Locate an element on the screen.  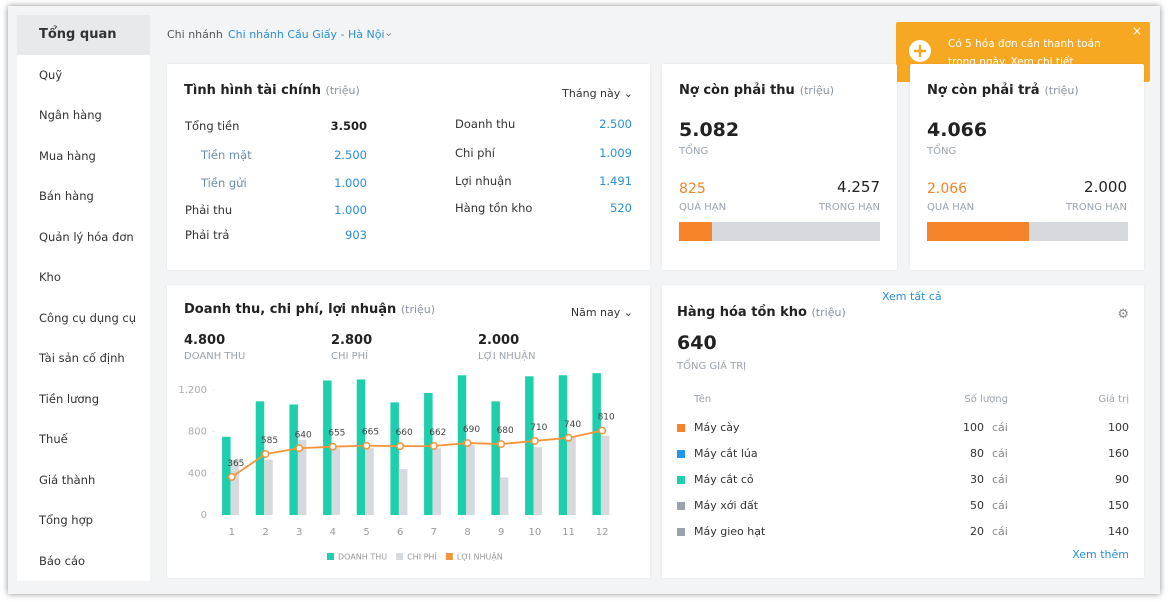
y-tick-label: 800 is located at coordinates (197, 432).